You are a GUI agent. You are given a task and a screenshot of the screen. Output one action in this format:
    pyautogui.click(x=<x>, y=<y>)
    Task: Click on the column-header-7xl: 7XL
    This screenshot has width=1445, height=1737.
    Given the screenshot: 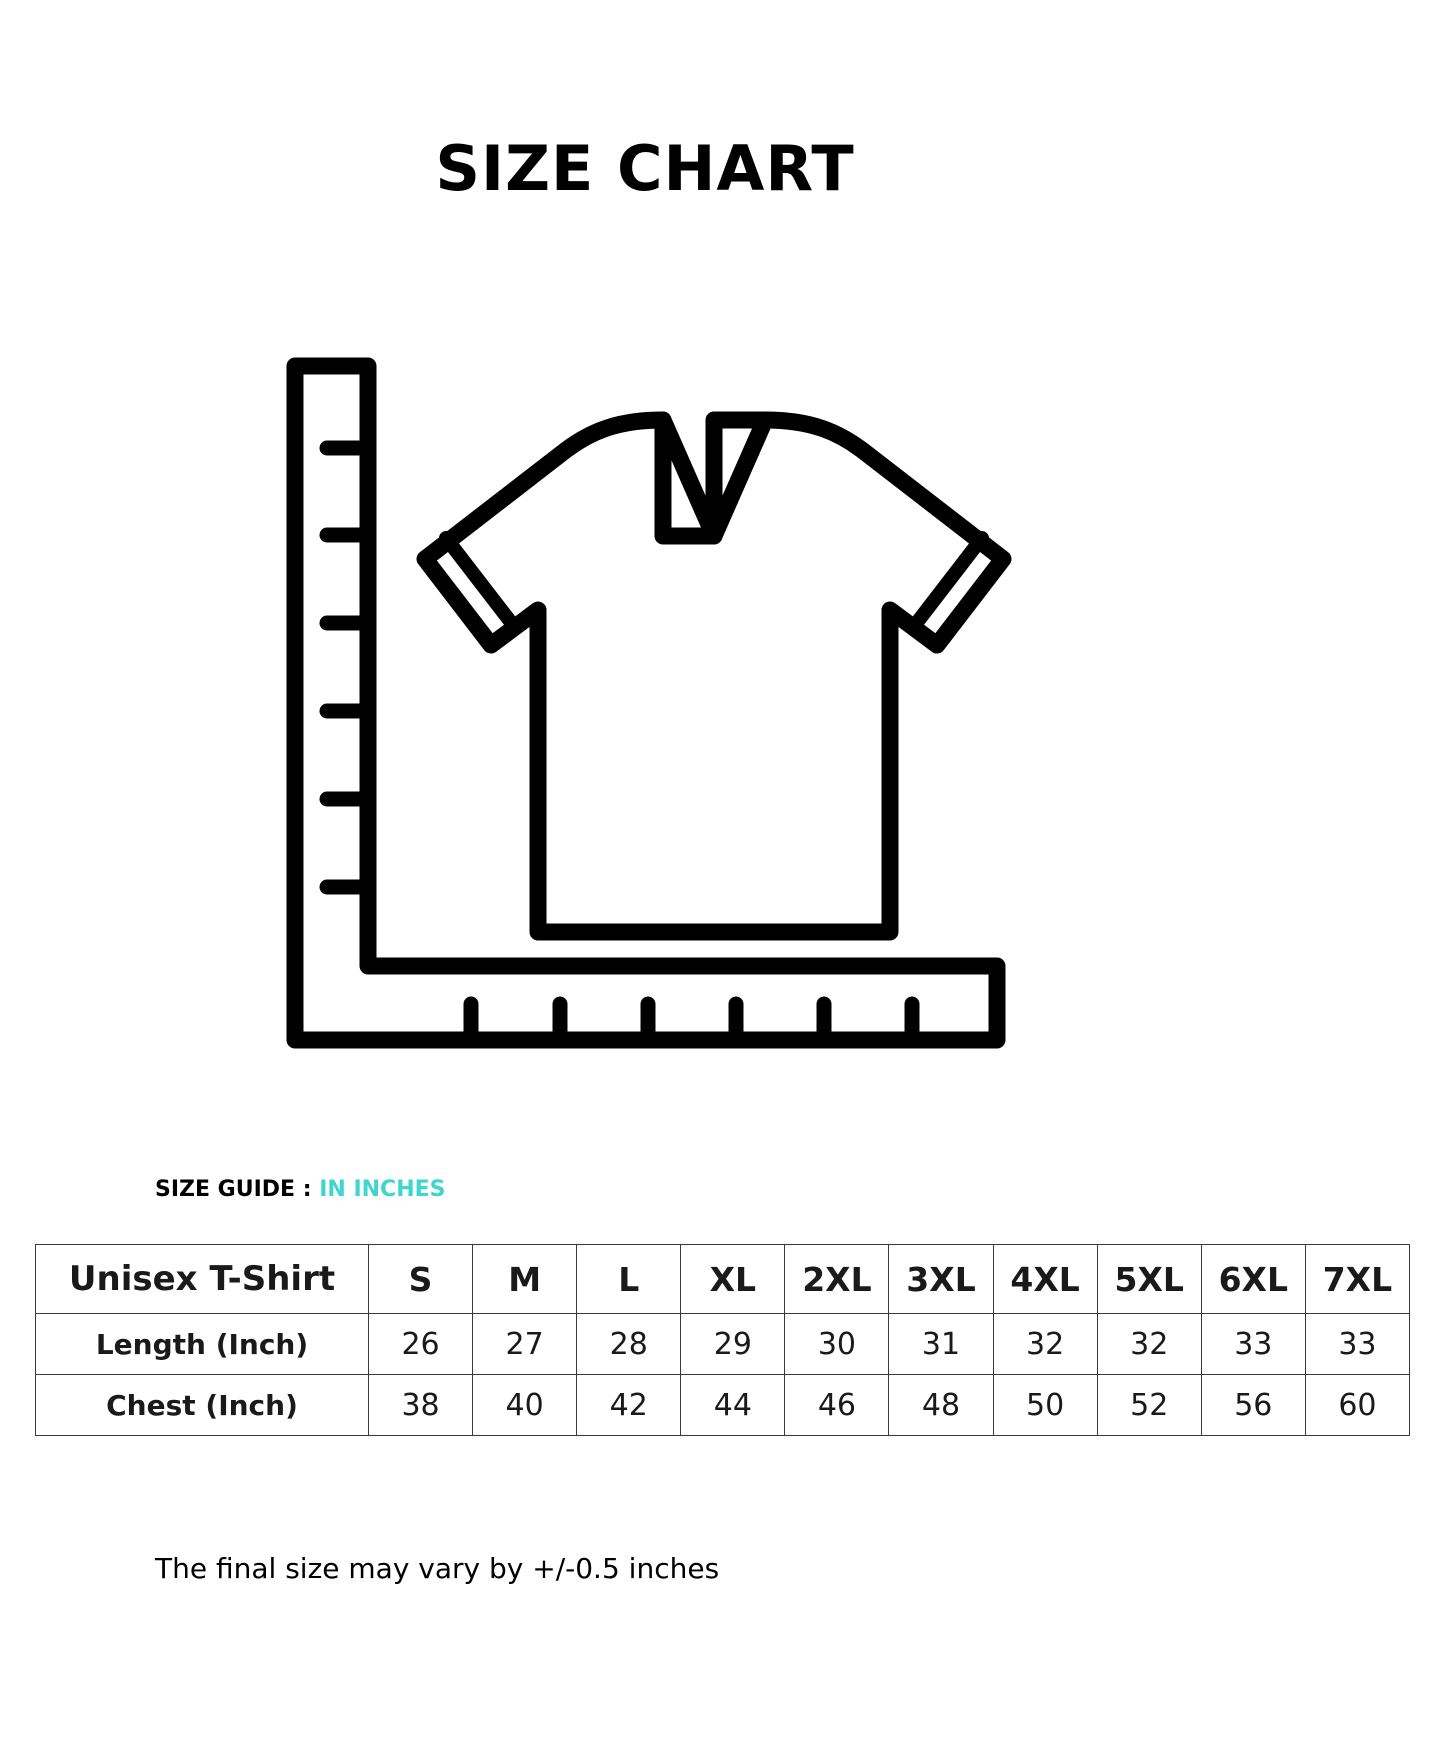 What is the action you would take?
    pyautogui.click(x=1357, y=1279)
    